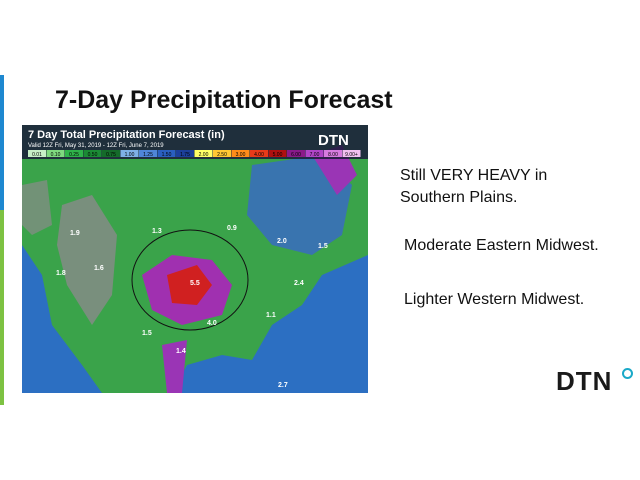 This screenshot has width=640, height=480. Describe the element at coordinates (282, 241) in the screenshot. I see `map-label: 2.0` at that location.